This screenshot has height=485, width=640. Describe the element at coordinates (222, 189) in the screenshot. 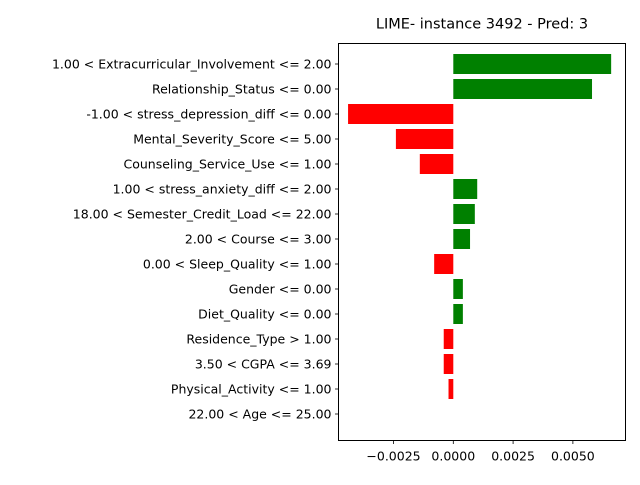

I see `y-tick-label-5: 1.00 < stress_anxiety_diff <= 2.00` at that location.